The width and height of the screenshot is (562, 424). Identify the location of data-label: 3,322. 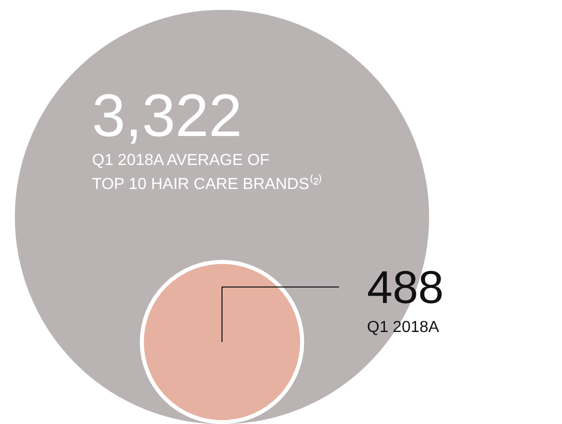
(167, 115).